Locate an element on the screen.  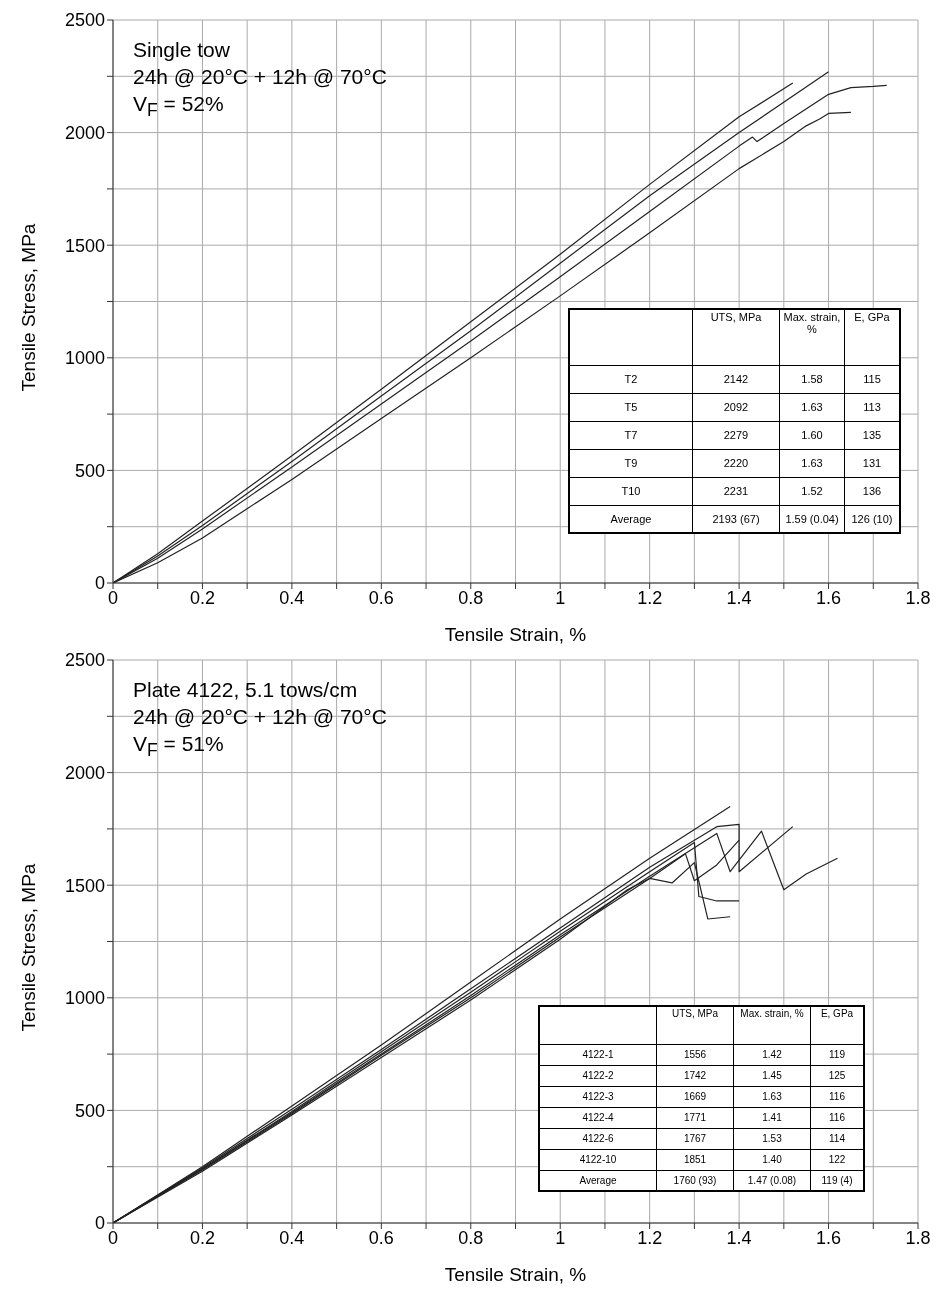
annotation: 2193 (67) is located at coordinates (736, 519).